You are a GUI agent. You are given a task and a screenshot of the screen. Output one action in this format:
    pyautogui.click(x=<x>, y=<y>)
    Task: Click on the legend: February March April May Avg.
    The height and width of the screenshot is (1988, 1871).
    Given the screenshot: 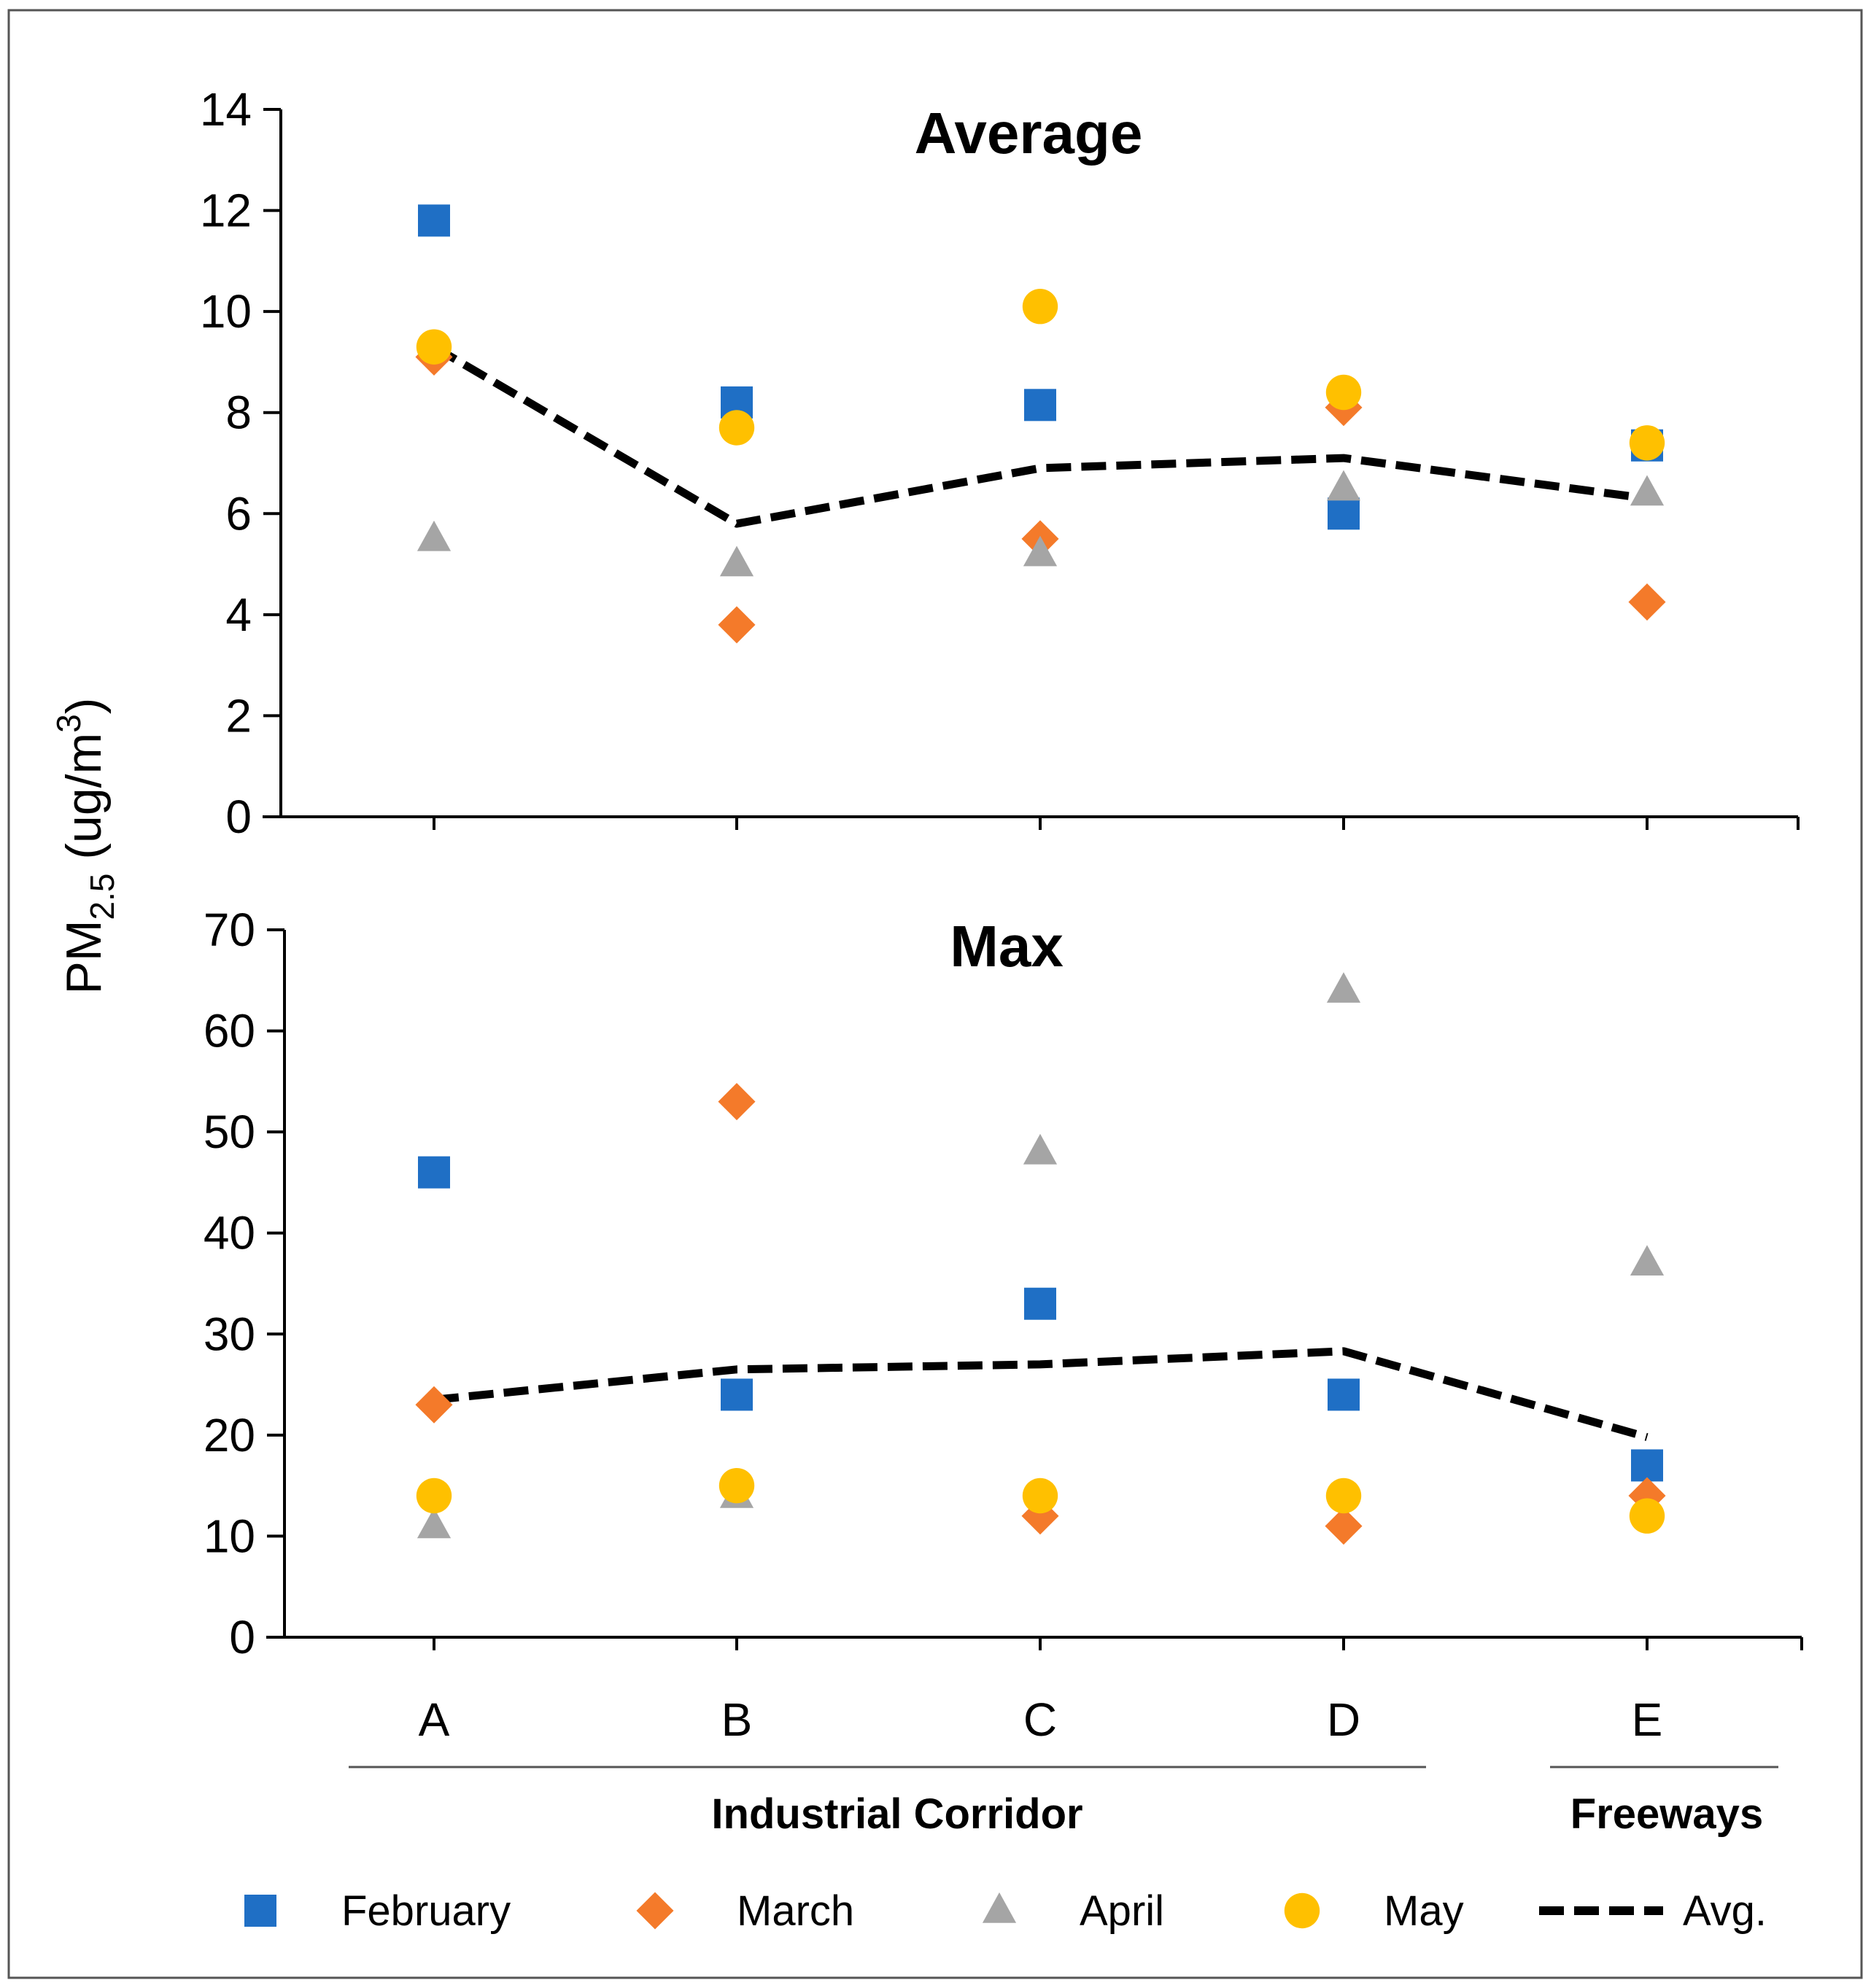 What is the action you would take?
    pyautogui.click(x=1005, y=1911)
    